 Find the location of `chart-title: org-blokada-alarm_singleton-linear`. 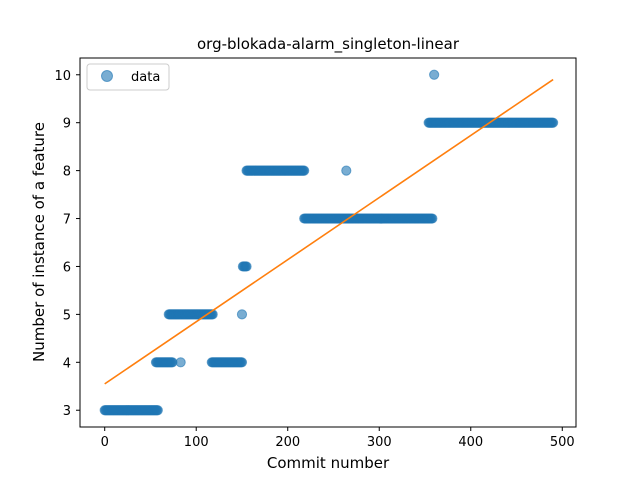

chart-title: org-blokada-alarm_singleton-linear is located at coordinates (328, 44).